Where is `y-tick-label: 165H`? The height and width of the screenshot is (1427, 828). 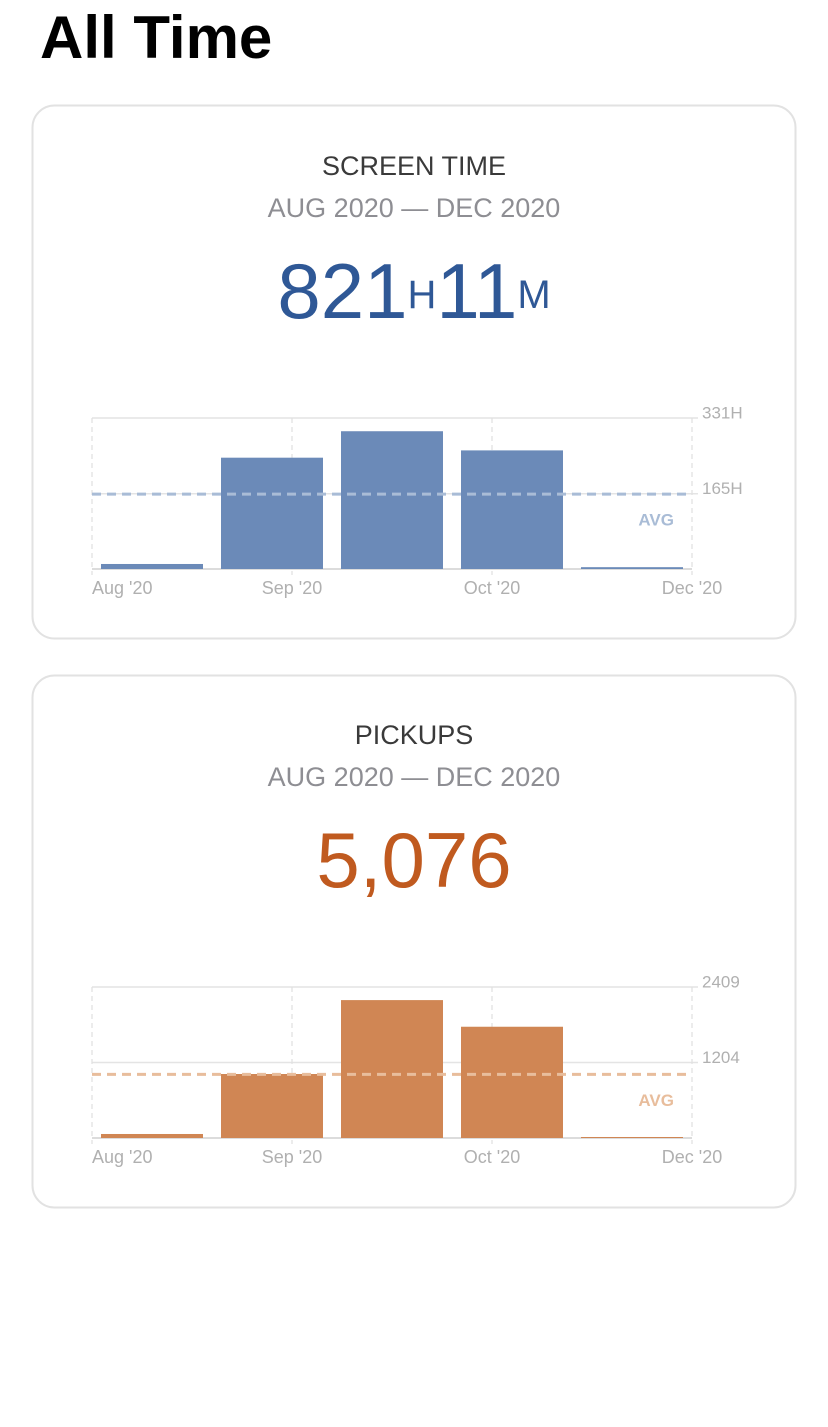 y-tick-label: 165H is located at coordinates (722, 488).